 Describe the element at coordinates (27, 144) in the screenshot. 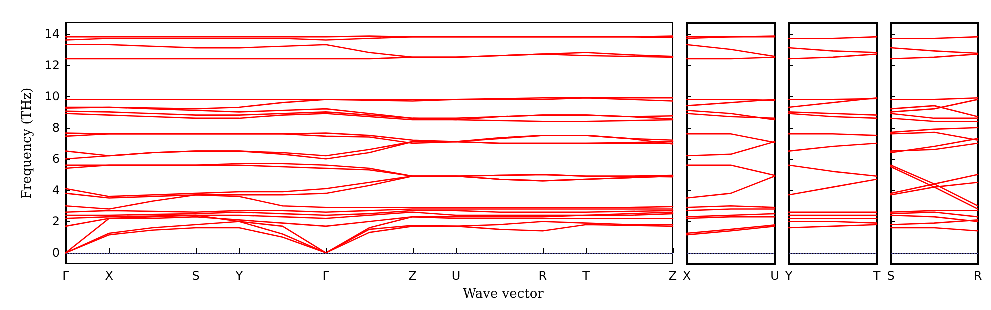

I see `y-axis-title: Frequency (THz)` at that location.